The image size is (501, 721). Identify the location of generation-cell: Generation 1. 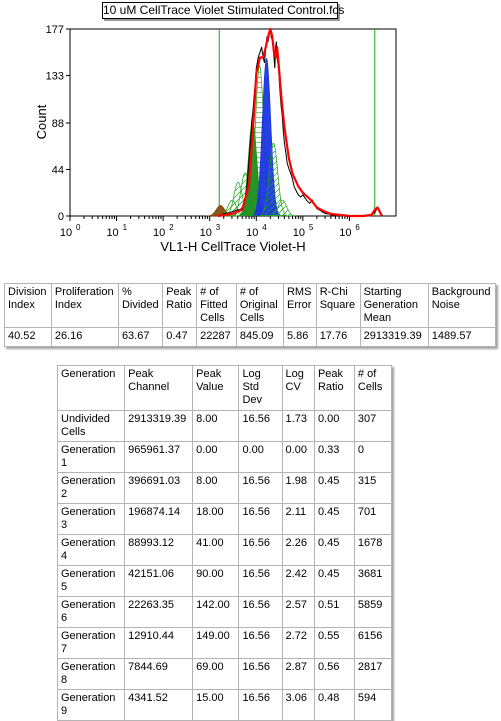
(91, 457).